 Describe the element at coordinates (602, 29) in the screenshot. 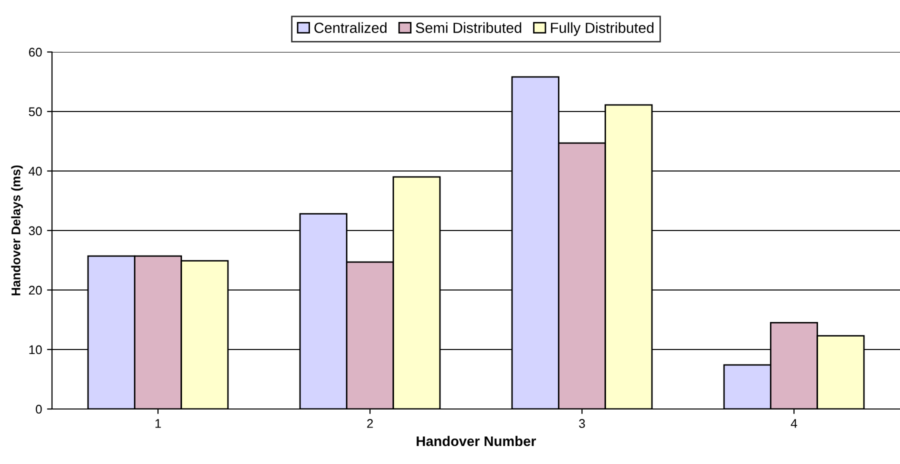

I see `legend-label: Fully Distributed` at that location.